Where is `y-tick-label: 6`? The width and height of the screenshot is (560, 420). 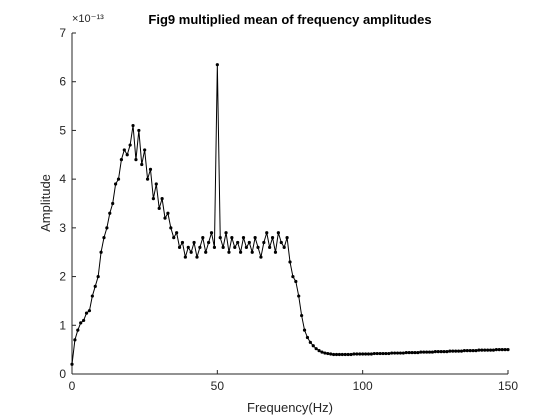
y-tick-label: 6 is located at coordinates (62, 82).